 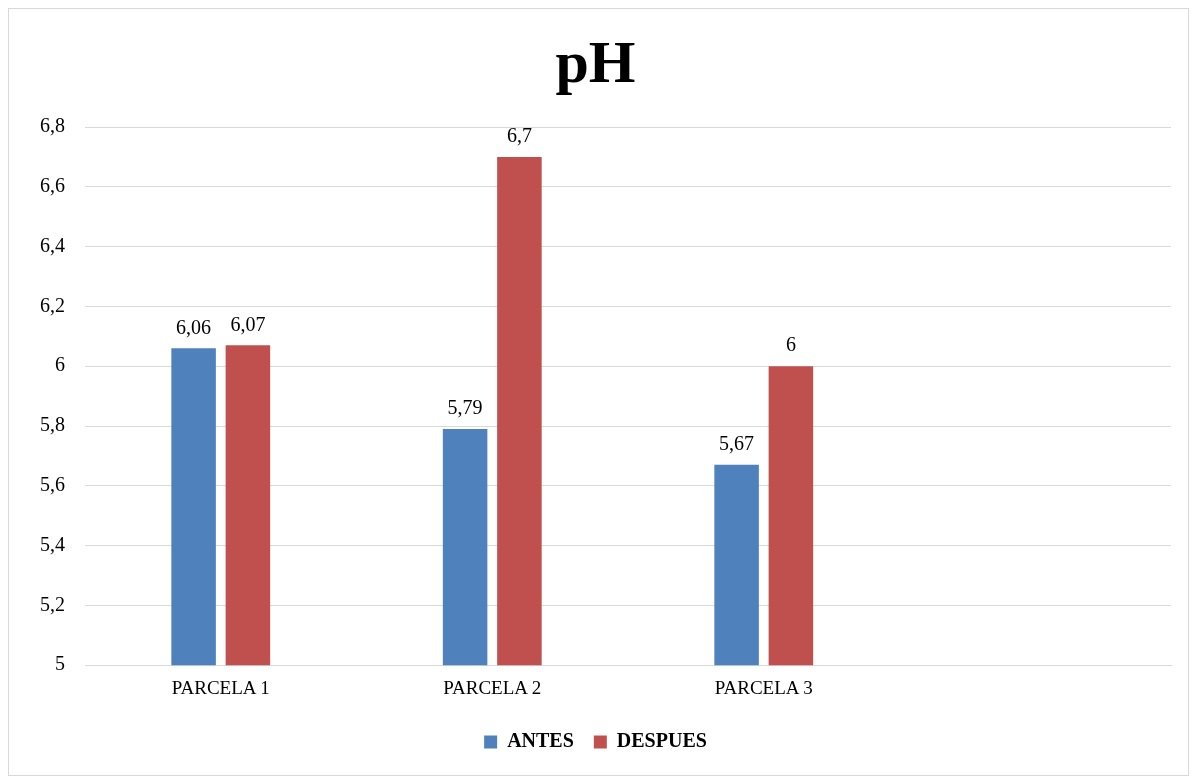 I want to click on y-tick-label: 5, so click(x=60, y=663).